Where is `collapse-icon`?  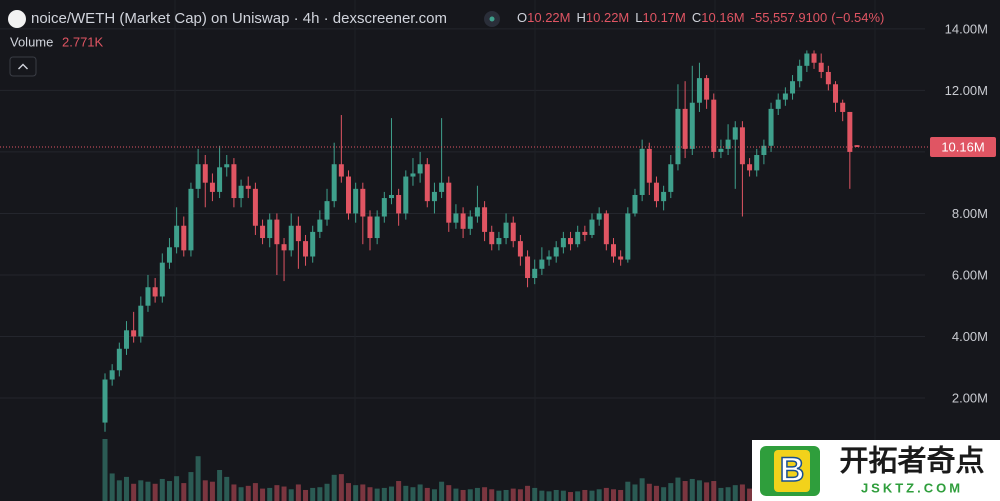
collapse-icon is located at coordinates (23, 66).